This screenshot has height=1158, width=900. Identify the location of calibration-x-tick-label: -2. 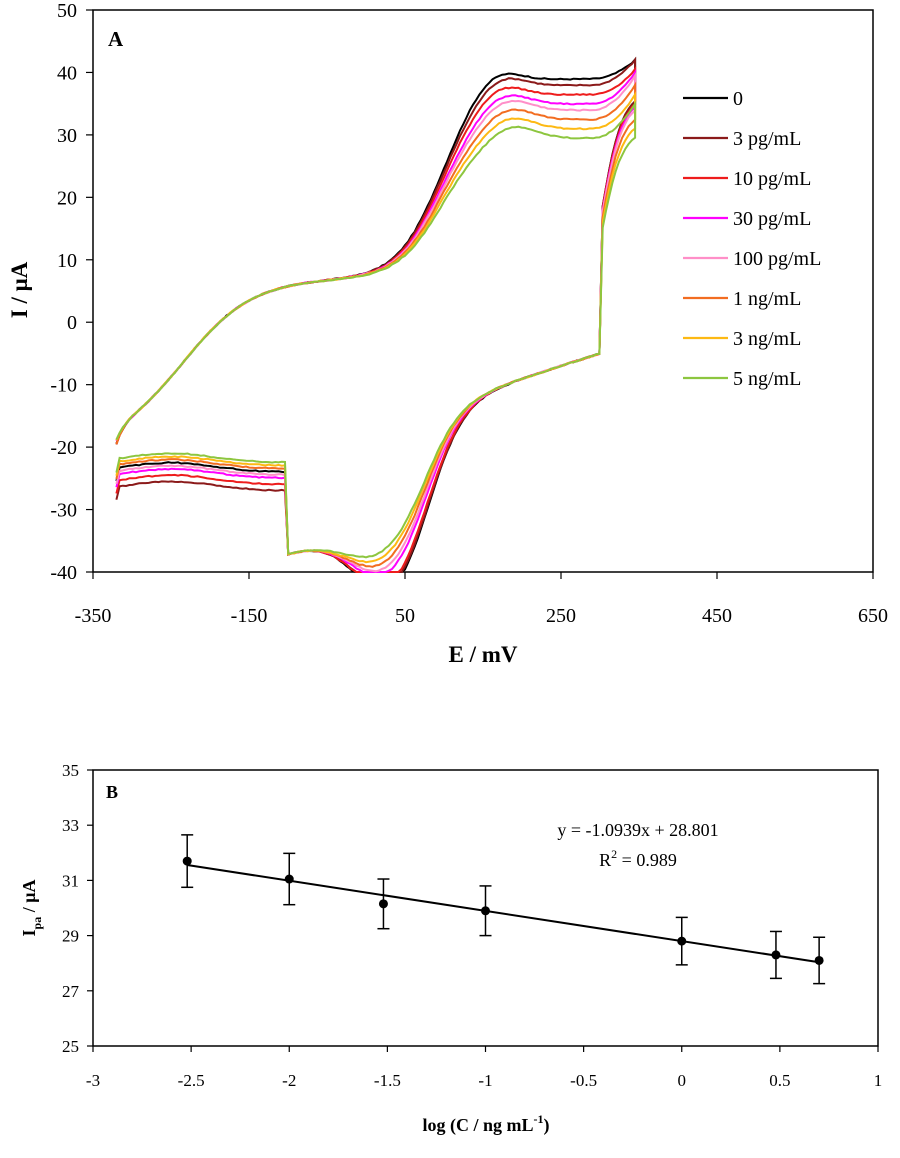
(289, 1080).